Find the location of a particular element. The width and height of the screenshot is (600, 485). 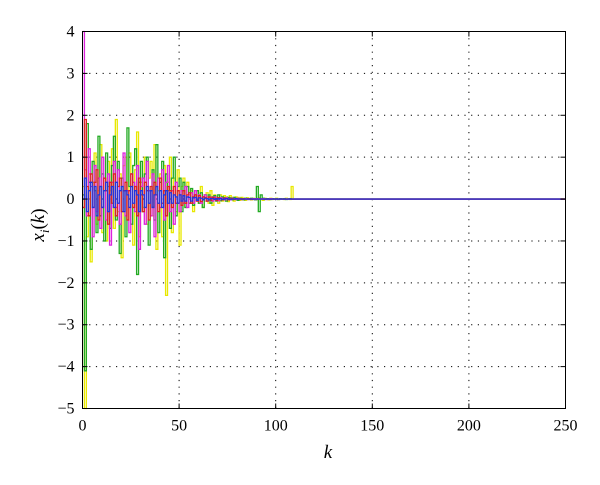

x-tick-label: 50 is located at coordinates (179, 426).